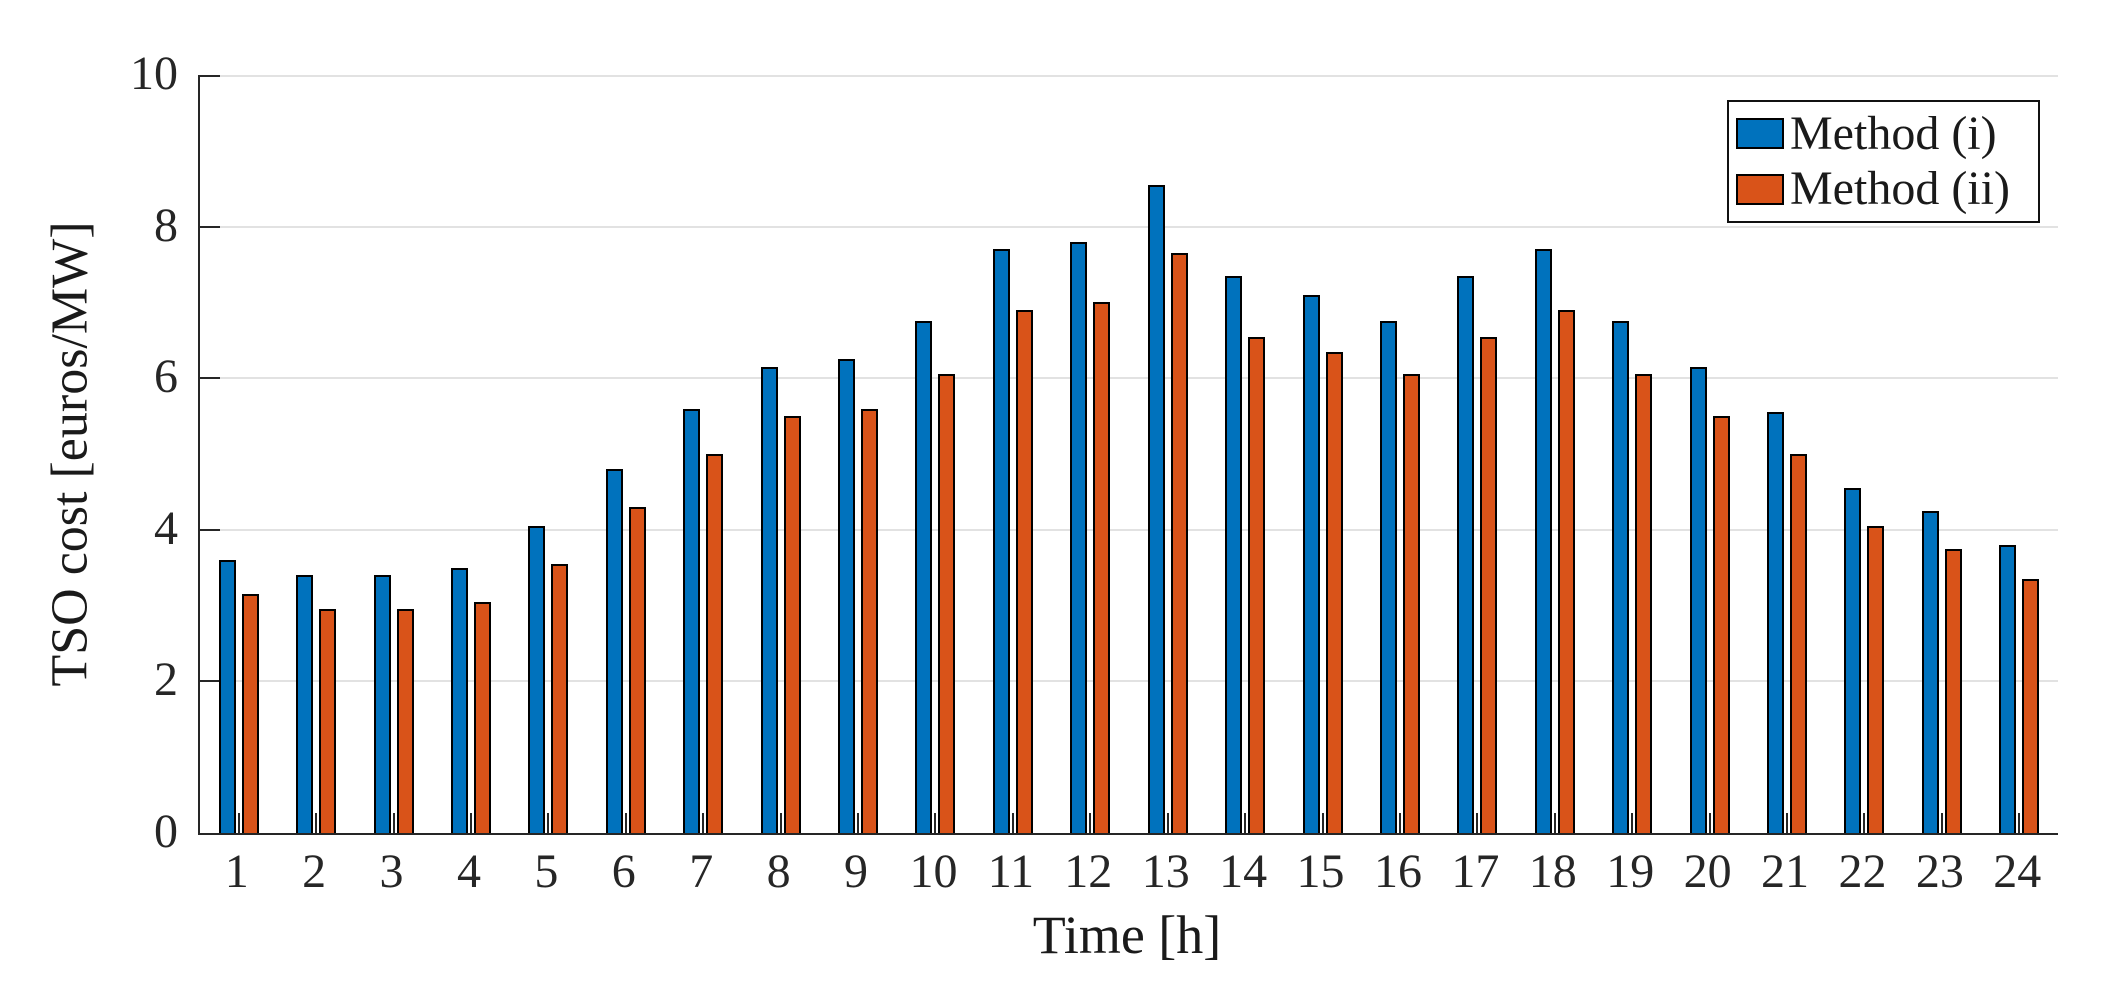  Describe the element at coordinates (1939, 871) in the screenshot. I see `x-tick-label-23: 23` at that location.